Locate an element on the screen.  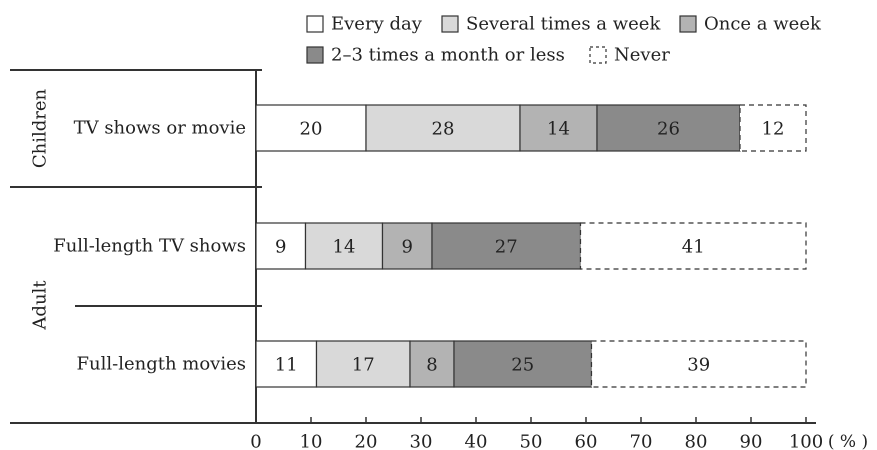
data-label: 28 is located at coordinates (443, 129).